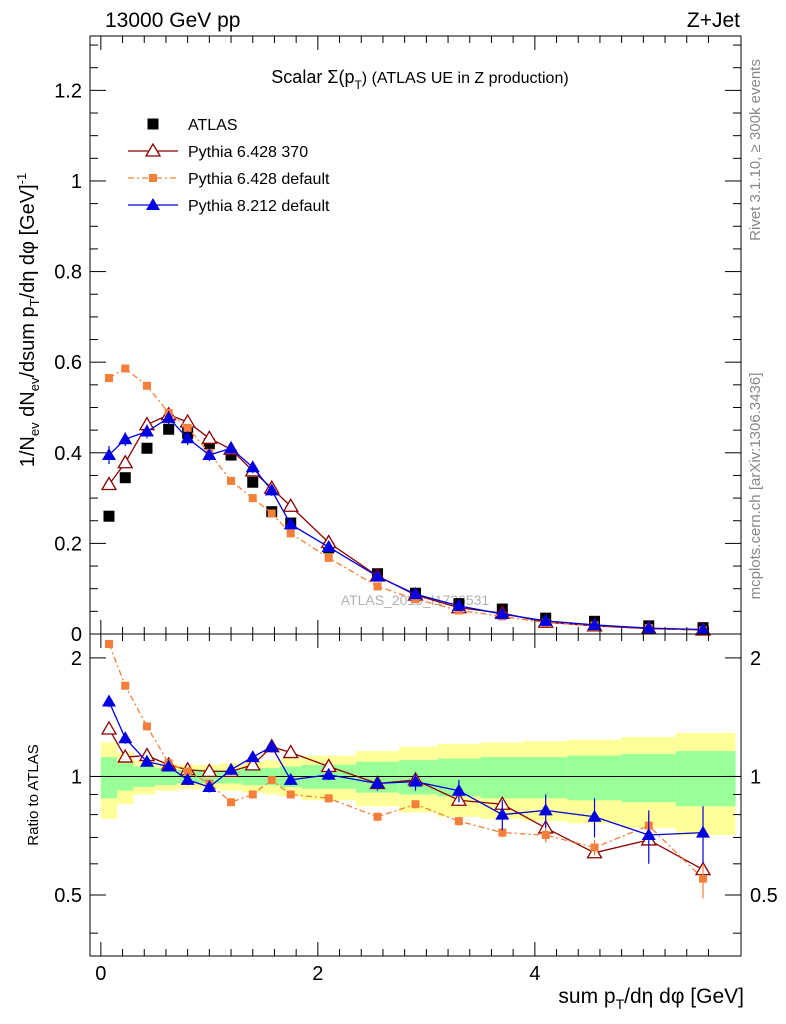 The image size is (786, 1024). Describe the element at coordinates (259, 206) in the screenshot. I see `legend-label-pythia8-default: Pythia 8.212 default` at that location.